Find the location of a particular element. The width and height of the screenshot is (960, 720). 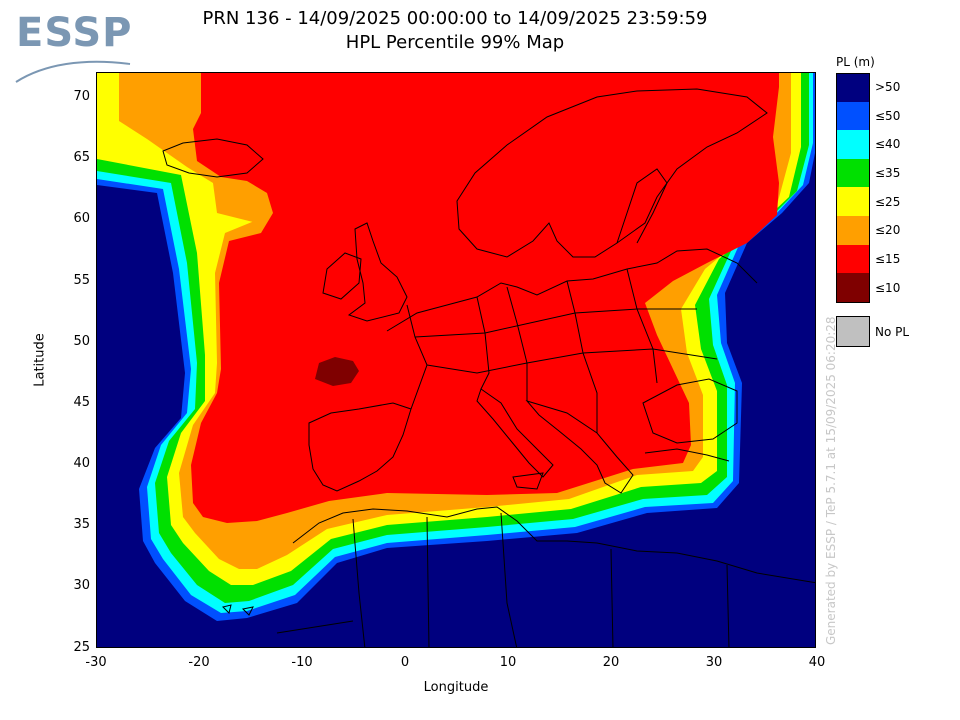

legend-title: PL (m) is located at coordinates (855, 62).